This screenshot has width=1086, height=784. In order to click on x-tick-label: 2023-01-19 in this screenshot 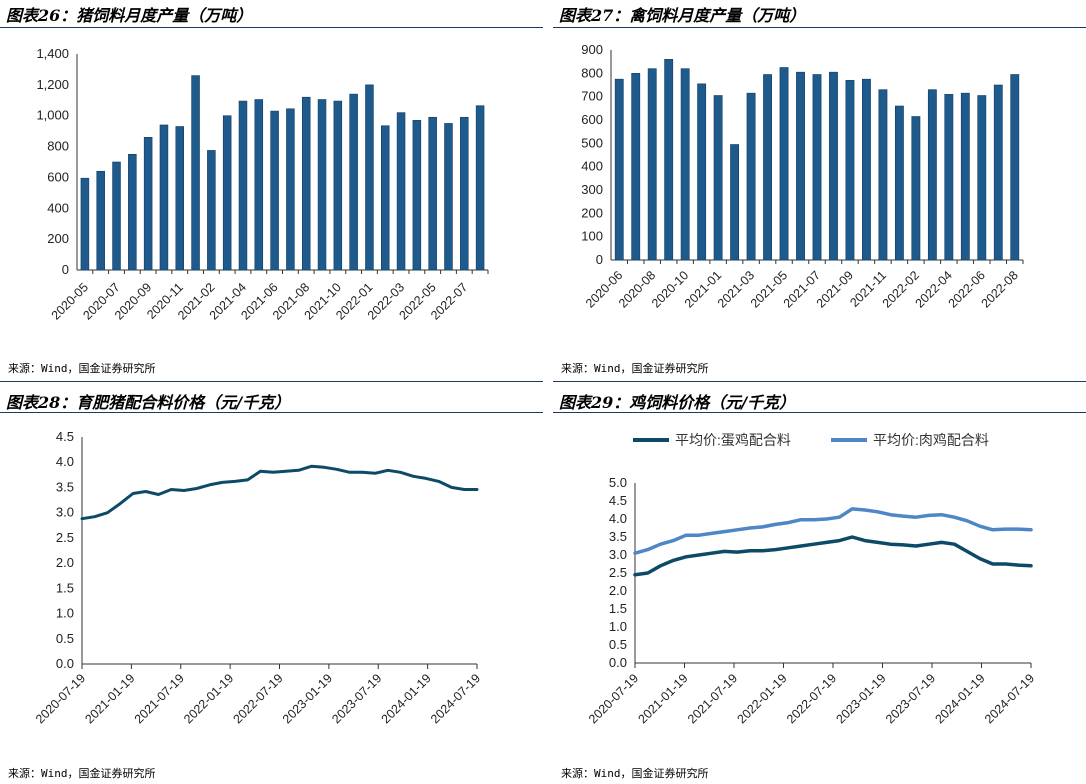, I will do `click(861, 698)`.